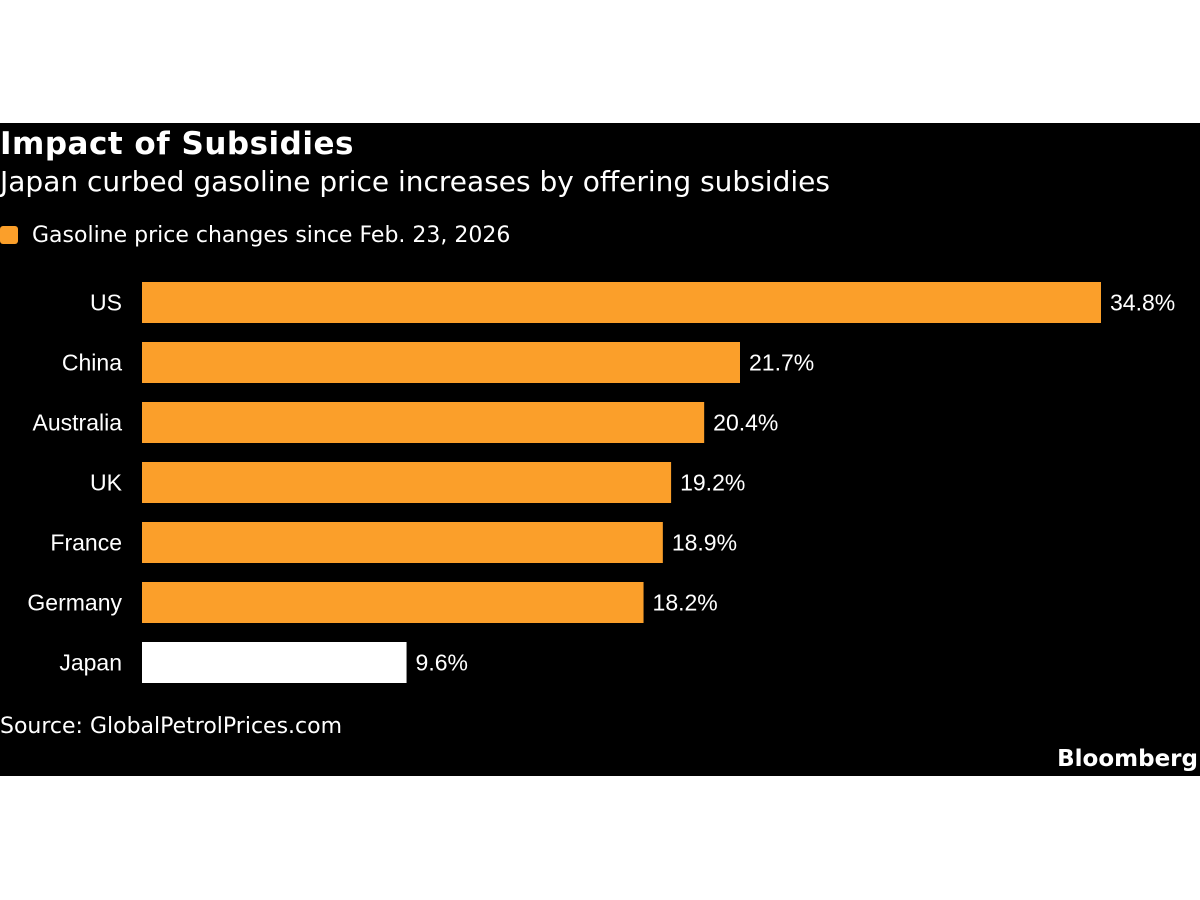 This screenshot has width=1200, height=900. Describe the element at coordinates (712, 483) in the screenshot. I see `value-label-uk: 19.2%` at that location.